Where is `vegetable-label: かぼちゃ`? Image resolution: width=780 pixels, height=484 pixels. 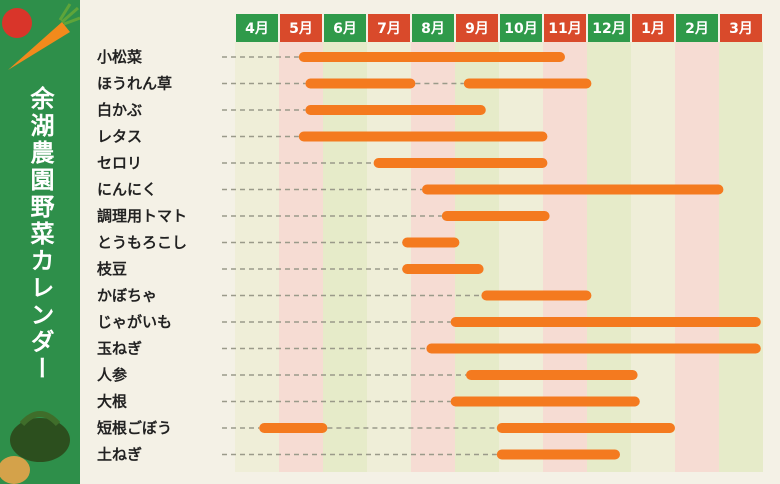
vegetable-label: かぼちゃ is located at coordinates (127, 296).